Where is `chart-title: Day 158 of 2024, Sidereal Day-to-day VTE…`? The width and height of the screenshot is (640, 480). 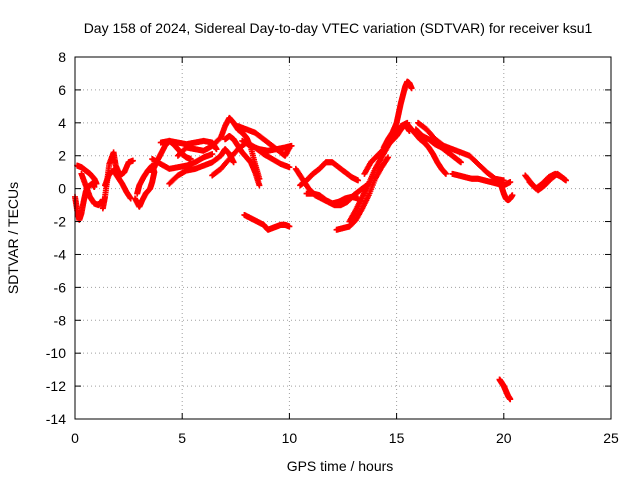
chart-title: Day 158 of 2024, Sidereal Day-to-day VTE… is located at coordinates (338, 28).